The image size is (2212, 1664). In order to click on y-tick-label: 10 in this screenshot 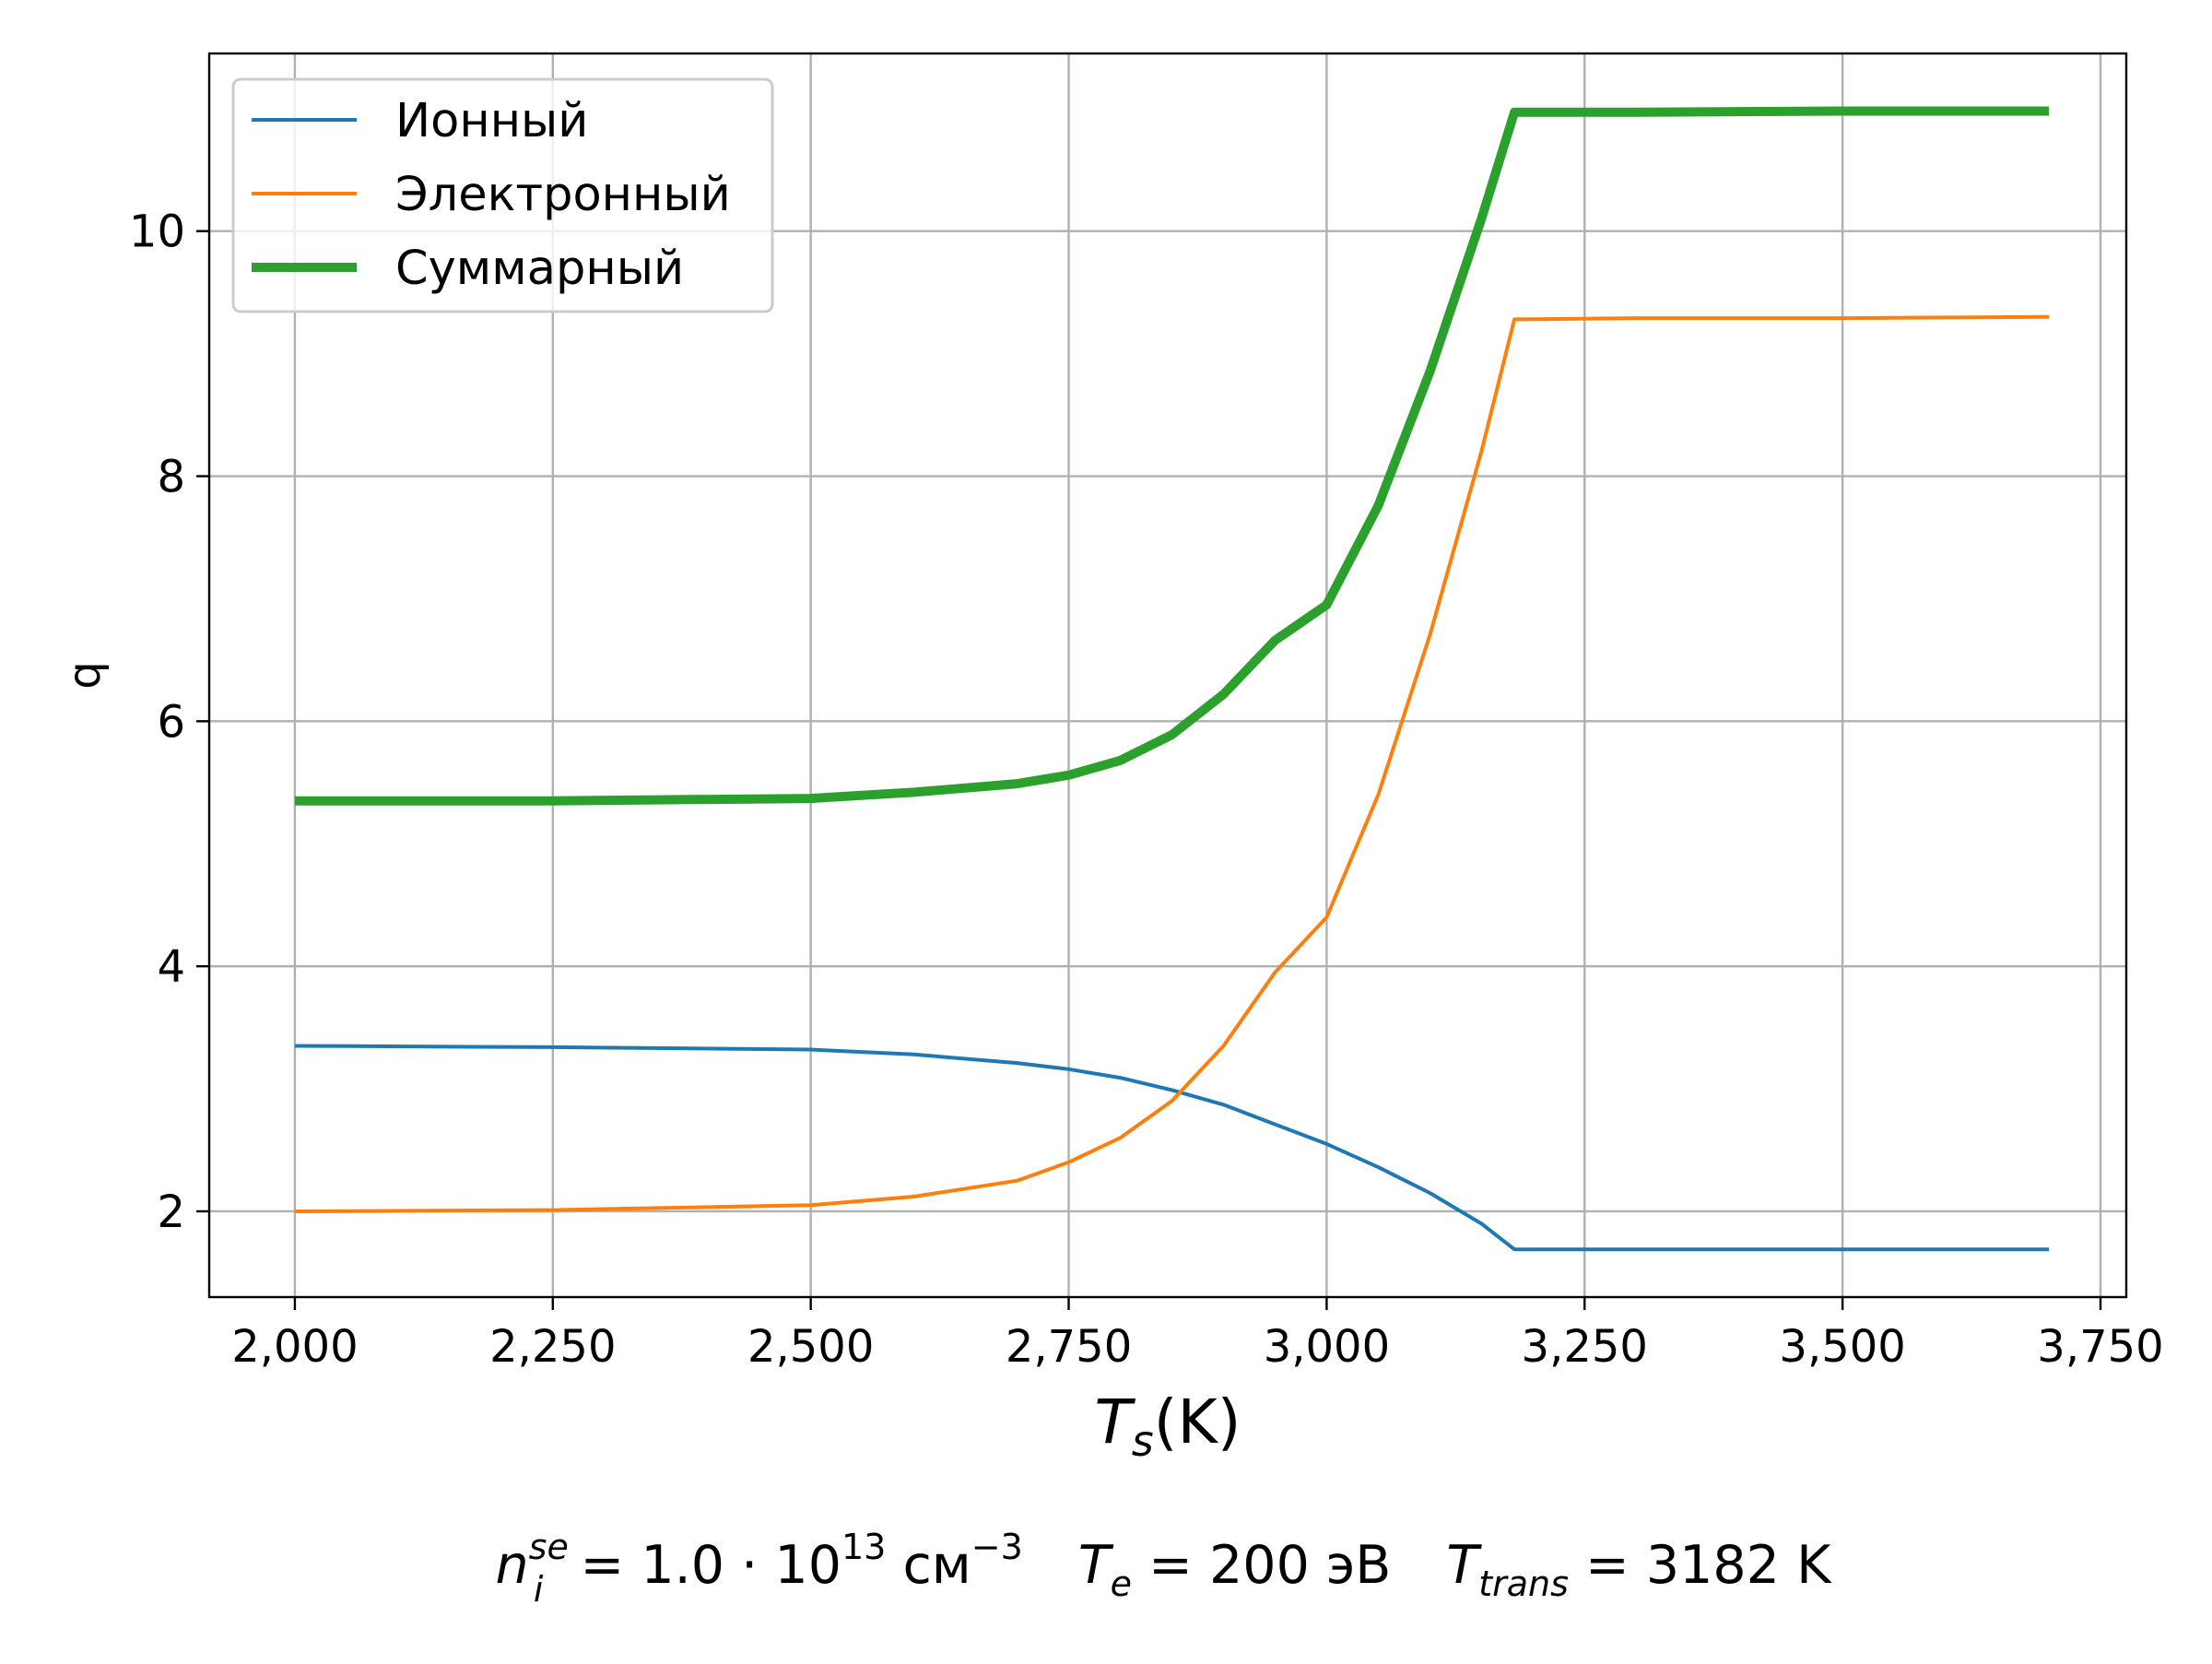, I will do `click(157, 232)`.